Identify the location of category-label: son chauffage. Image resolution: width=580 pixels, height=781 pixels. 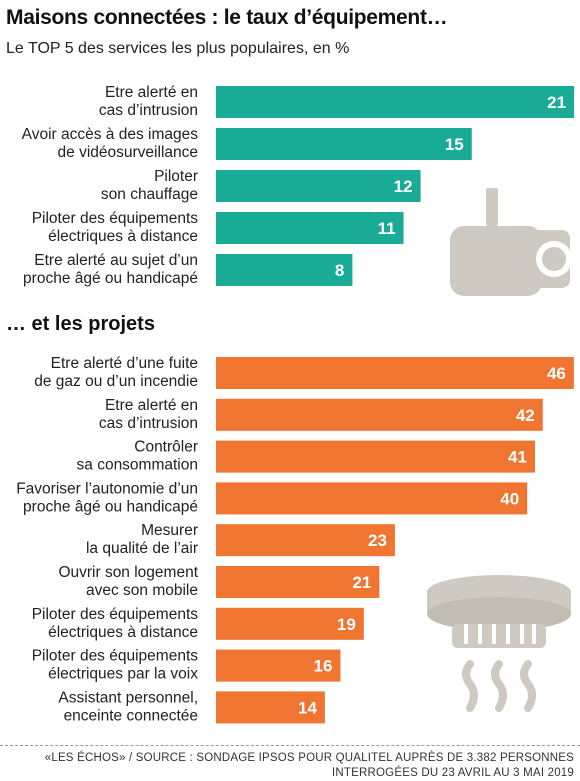
(149, 194).